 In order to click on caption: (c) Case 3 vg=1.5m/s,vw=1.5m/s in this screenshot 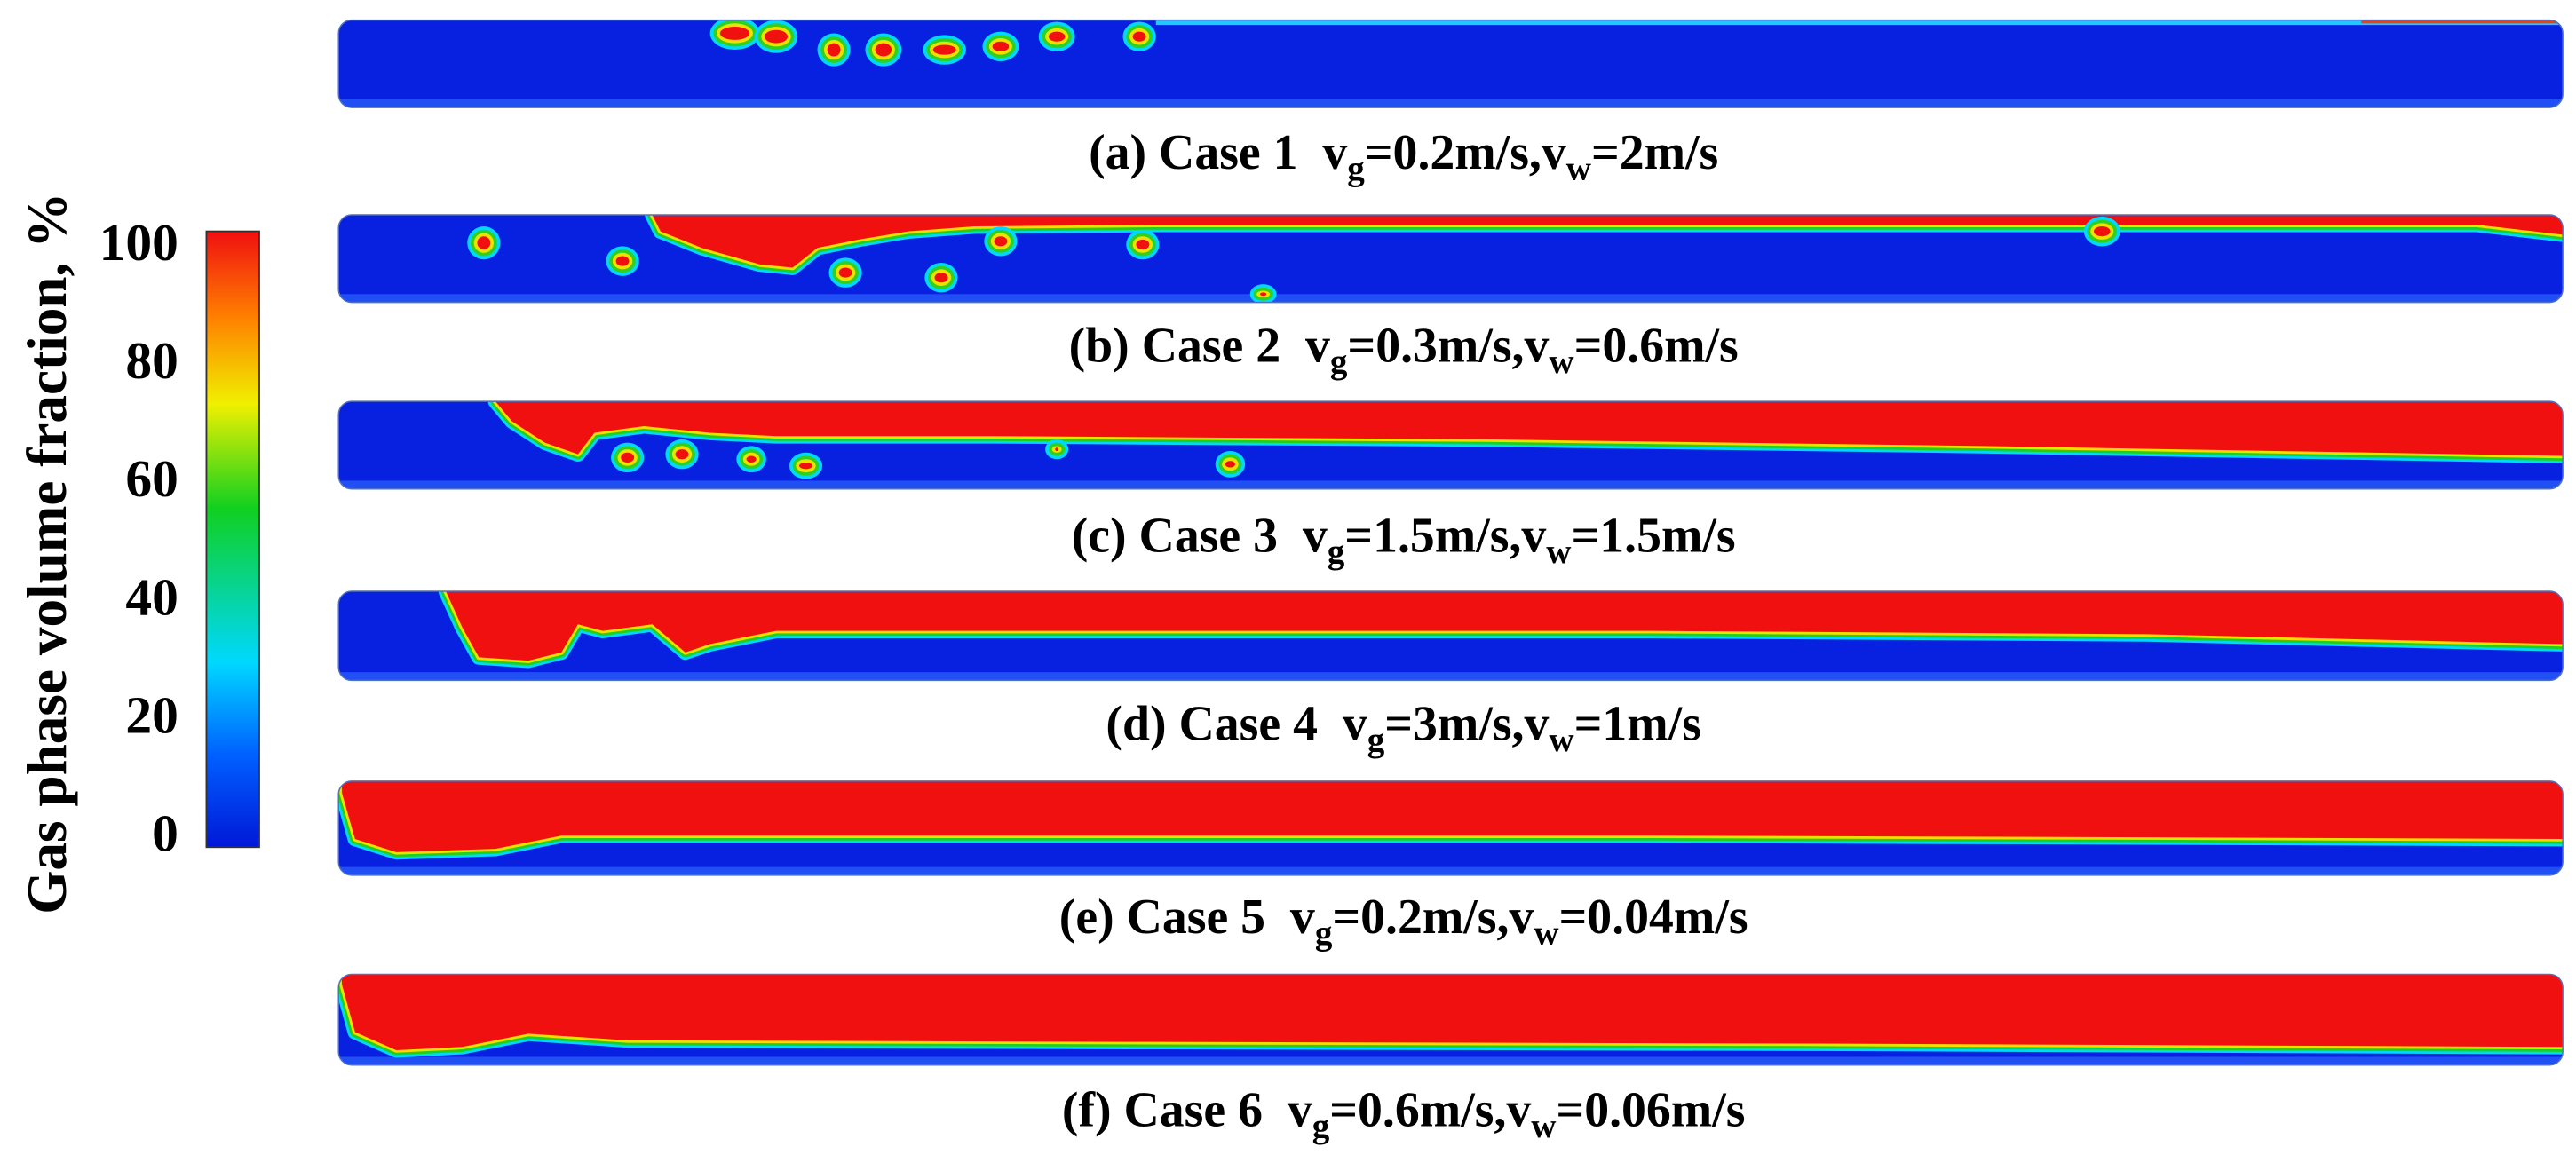, I will do `click(1404, 539)`.